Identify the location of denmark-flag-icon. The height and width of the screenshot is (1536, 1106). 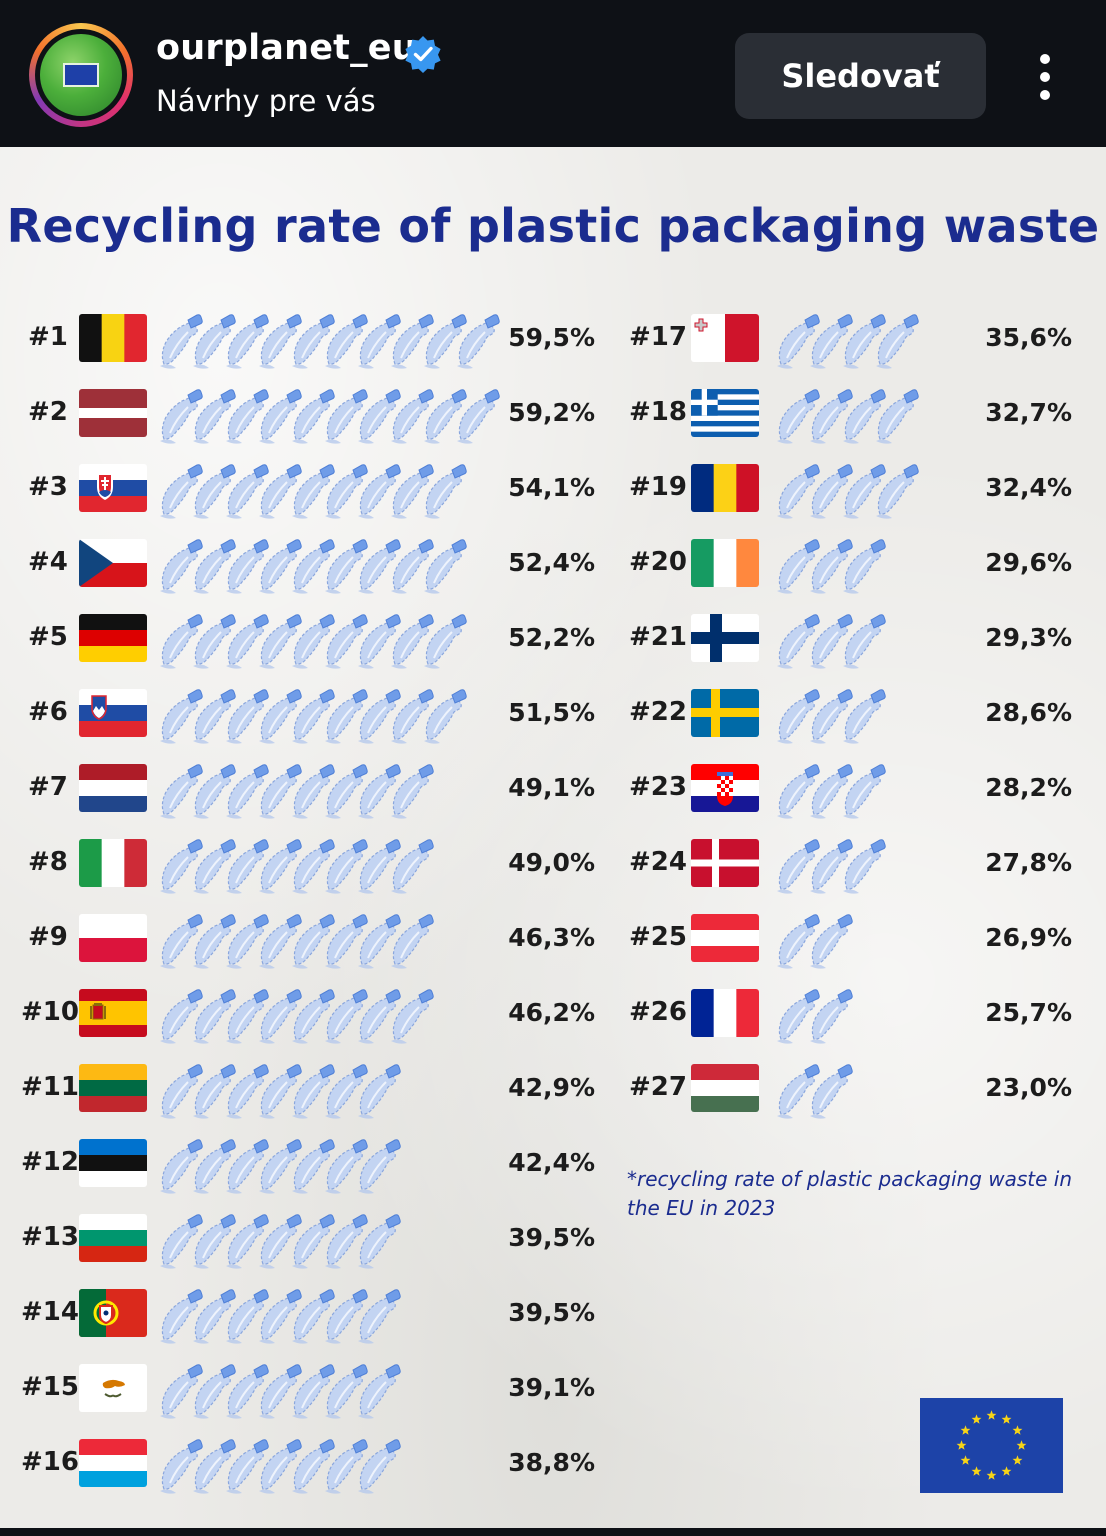
(725, 863).